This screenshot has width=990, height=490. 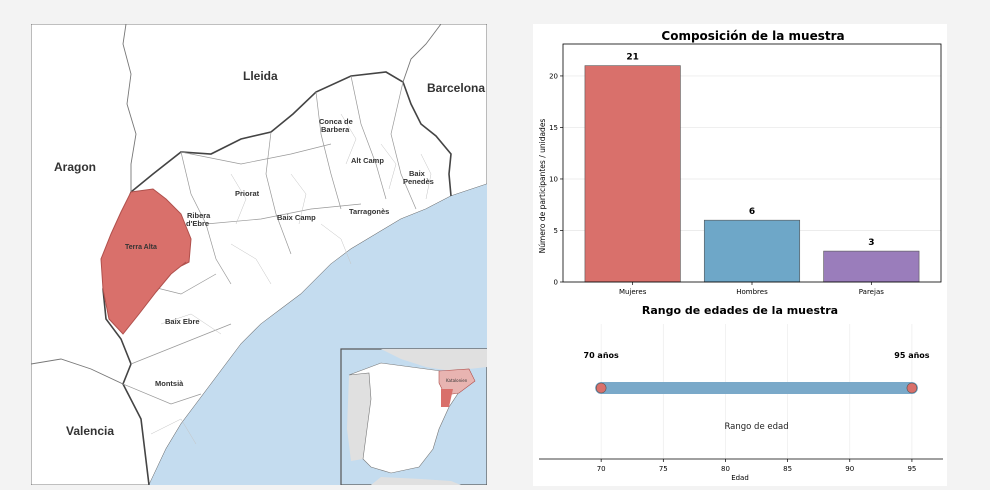 What do you see at coordinates (752, 36) in the screenshot?
I see `chart-title: Composición de la muestra` at bounding box center [752, 36].